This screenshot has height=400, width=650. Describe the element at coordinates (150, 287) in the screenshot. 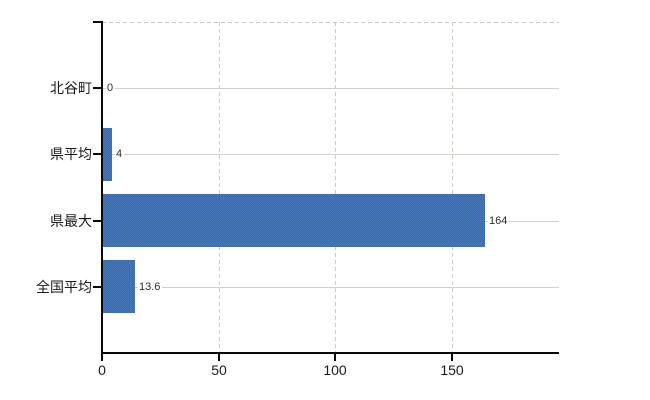

I see `bar-value-label: 13.6` at that location.